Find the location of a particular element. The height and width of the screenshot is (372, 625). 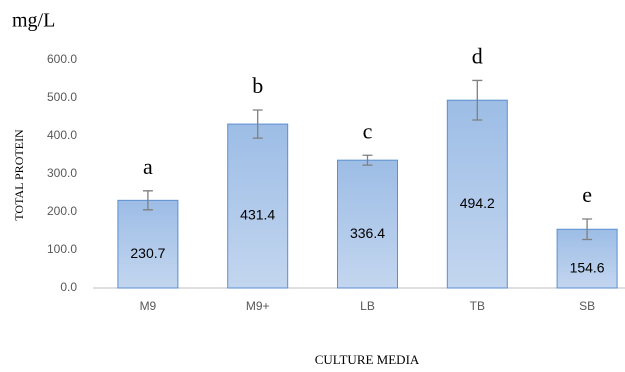

y-tick-label: 400.0 is located at coordinates (62, 135).